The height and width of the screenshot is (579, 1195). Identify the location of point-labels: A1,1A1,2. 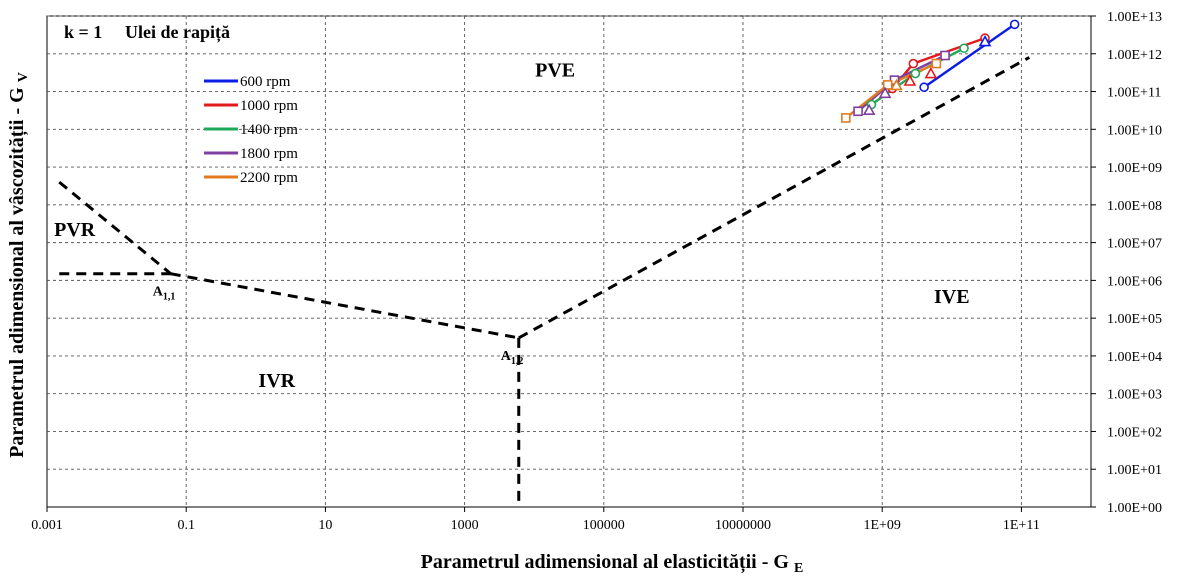
(338, 326).